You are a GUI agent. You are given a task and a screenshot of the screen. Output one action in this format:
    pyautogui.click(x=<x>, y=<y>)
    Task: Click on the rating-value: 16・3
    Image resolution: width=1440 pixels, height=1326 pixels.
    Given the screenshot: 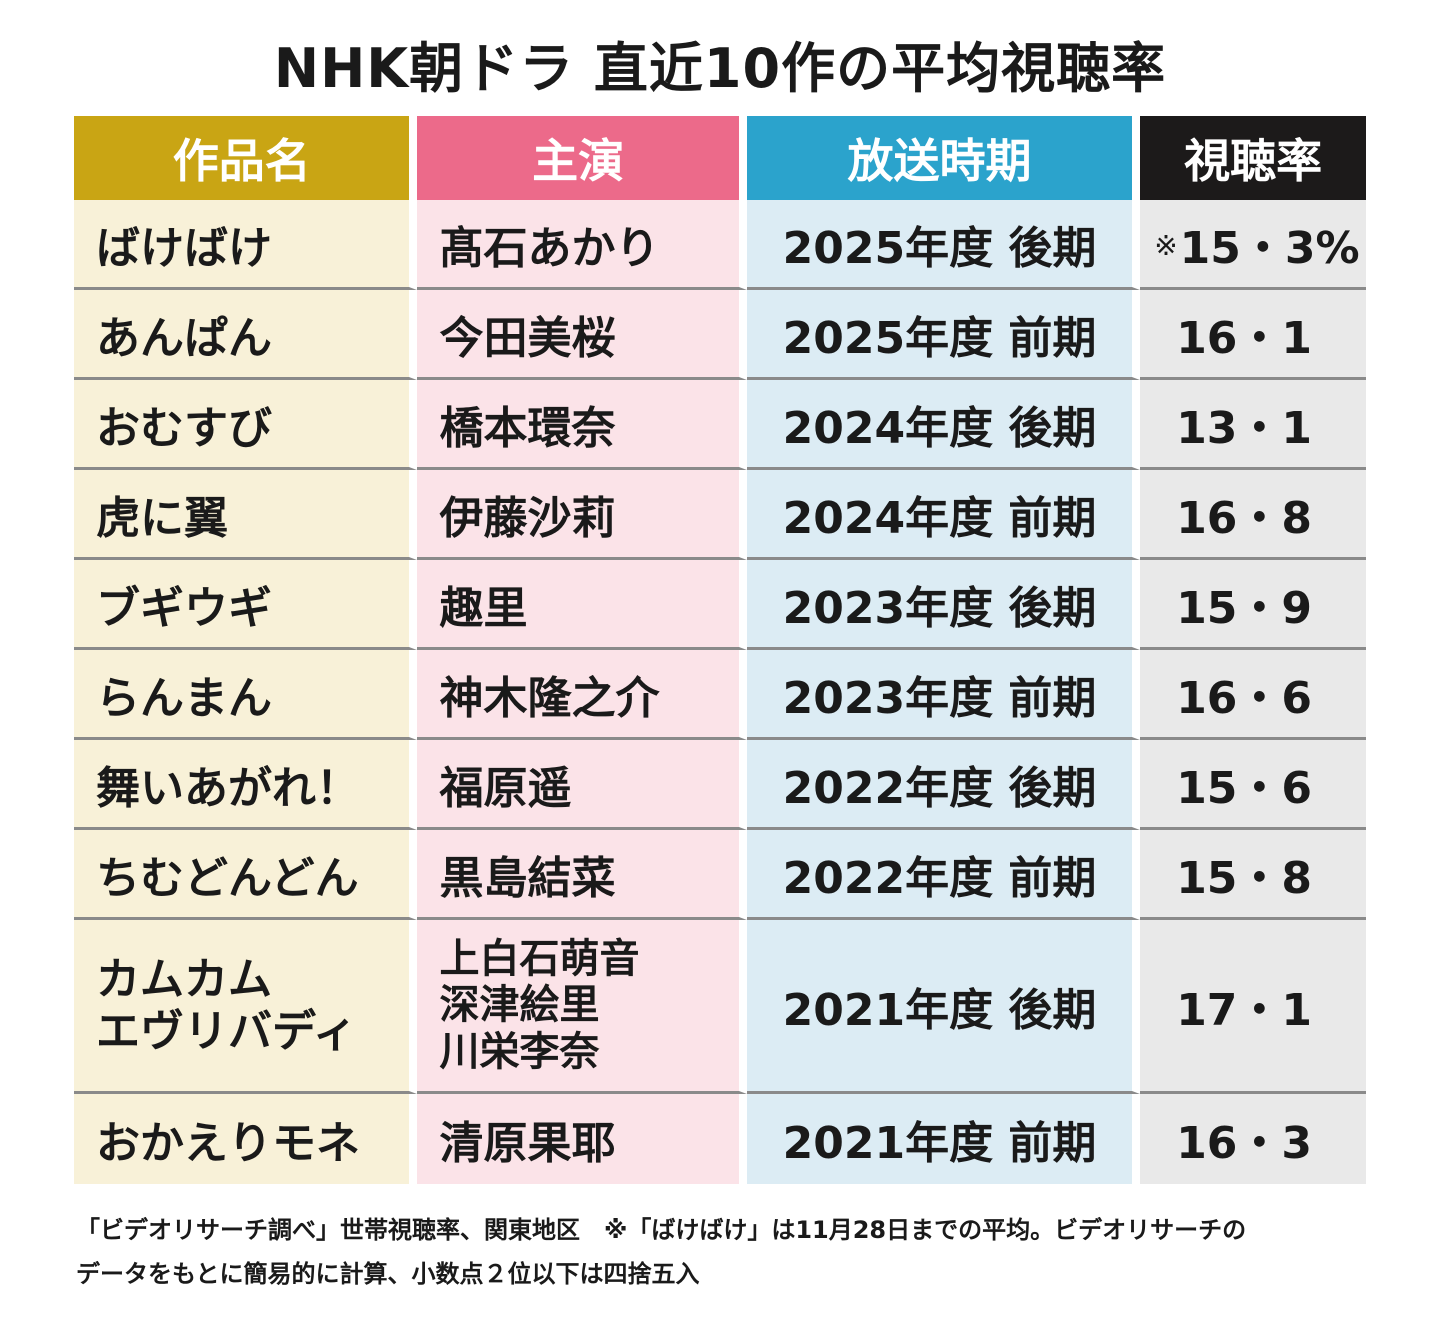 What is the action you would take?
    pyautogui.click(x=1244, y=1143)
    